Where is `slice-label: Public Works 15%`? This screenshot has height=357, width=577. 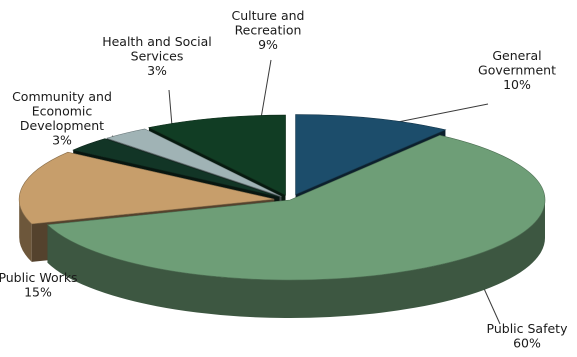 slice-label: Public Works 15% is located at coordinates (39, 285).